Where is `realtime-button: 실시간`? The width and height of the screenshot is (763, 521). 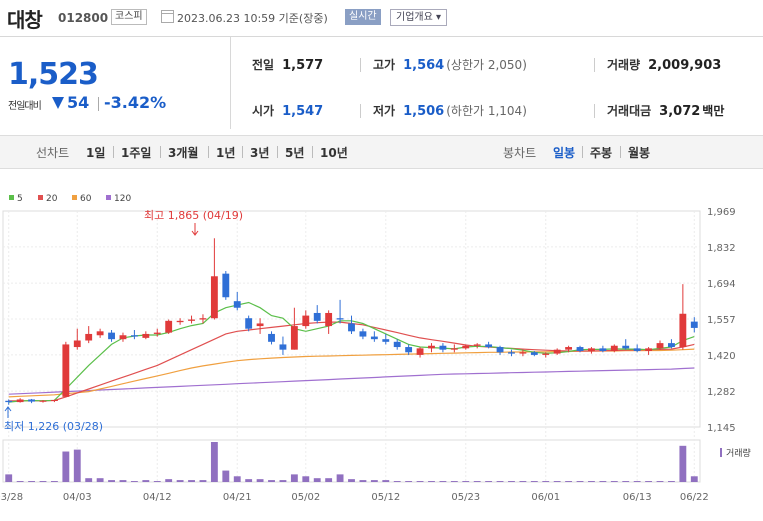 realtime-button: 실시간 is located at coordinates (363, 17).